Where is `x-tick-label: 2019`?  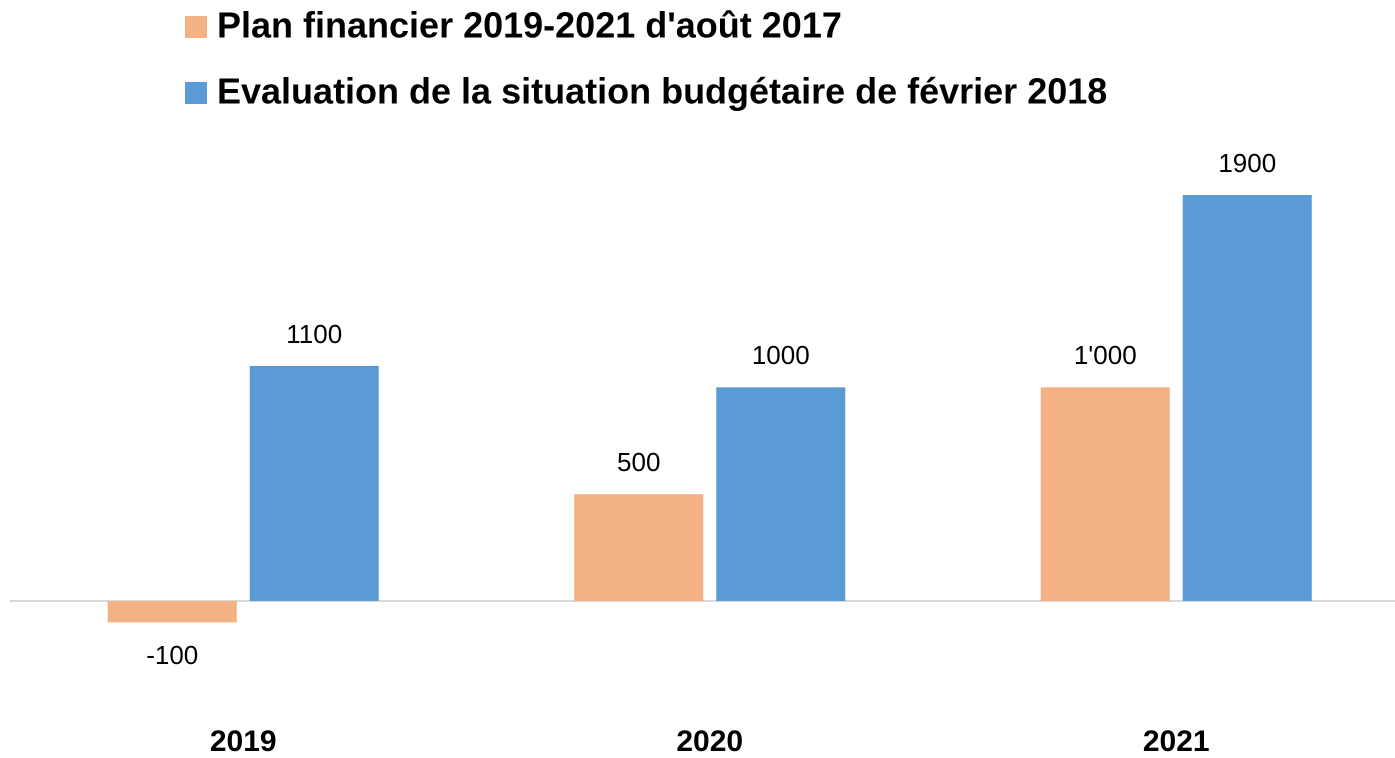
x-tick-label: 2019 is located at coordinates (243, 741).